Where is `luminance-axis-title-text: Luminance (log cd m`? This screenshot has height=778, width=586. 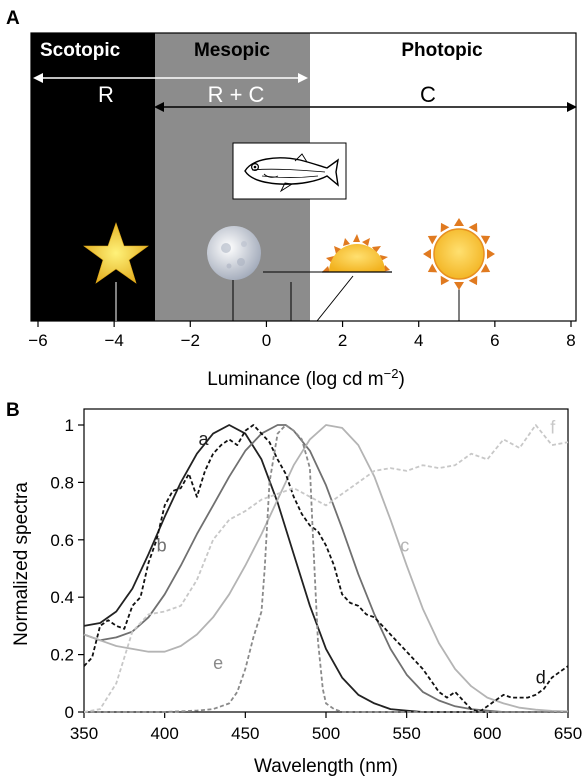 luminance-axis-title-text: Luminance (log cd m is located at coordinates (295, 379).